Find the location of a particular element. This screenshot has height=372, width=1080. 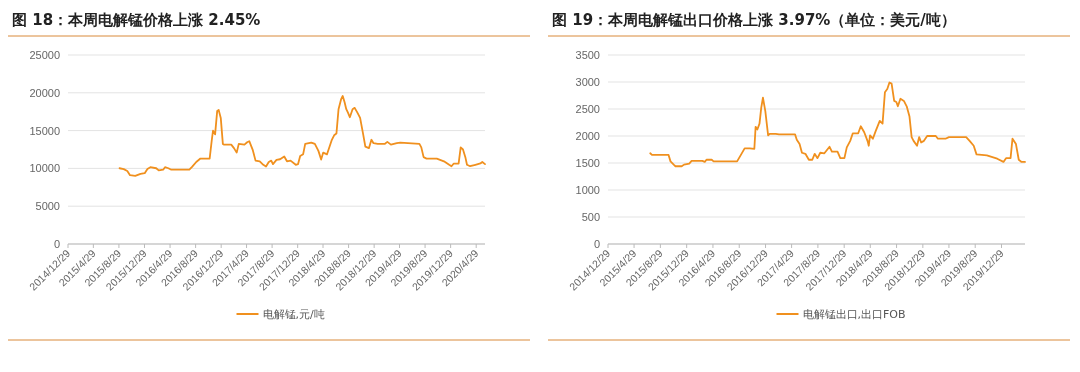

y-tick-label: 1000 is located at coordinates (587, 190).